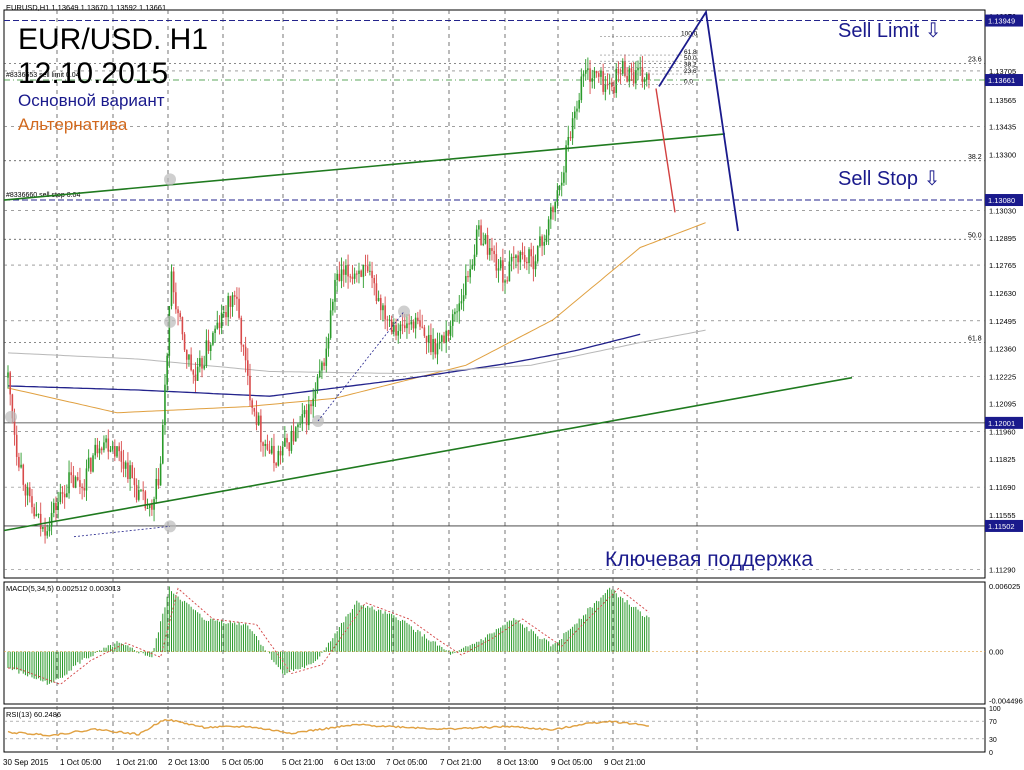 This screenshot has width=1024, height=770. Describe the element at coordinates (1002, 515) in the screenshot. I see `y-tick-label: 1.11555` at that location.